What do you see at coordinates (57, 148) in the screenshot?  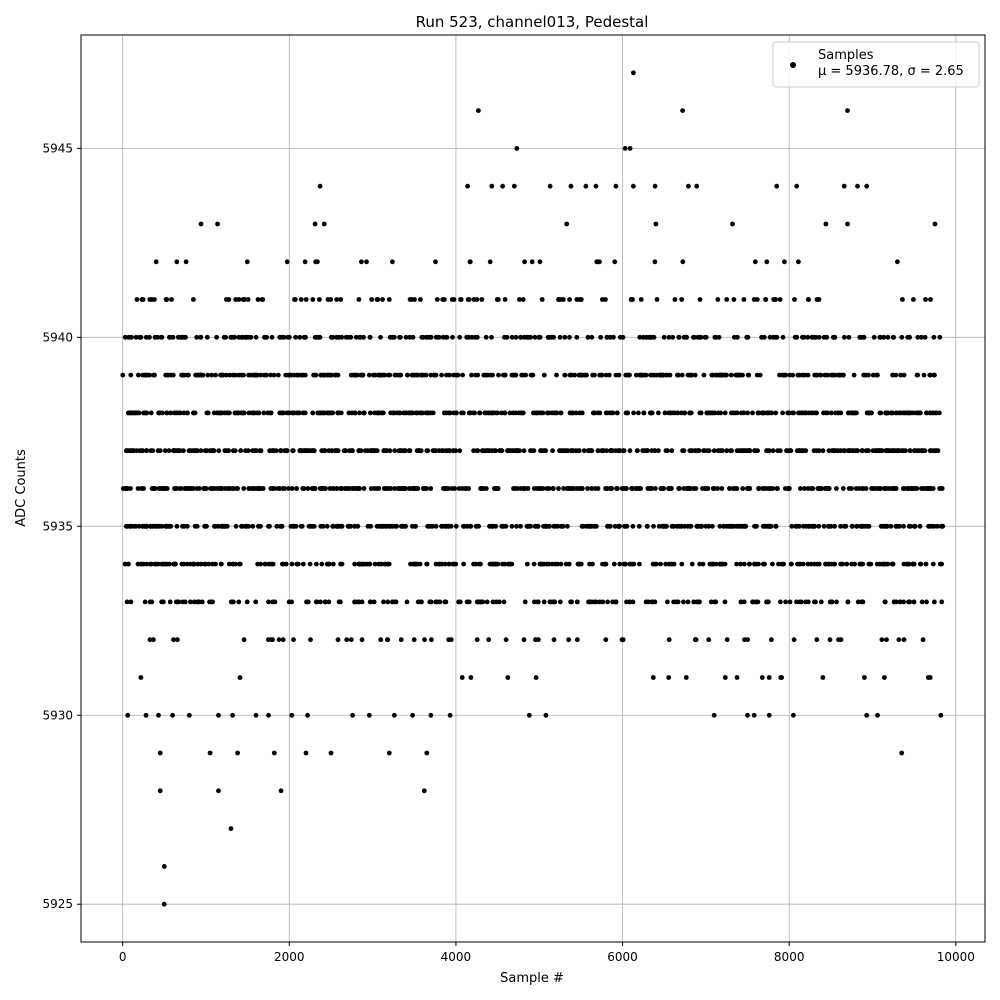 I see `y-tick-label: 5945` at bounding box center [57, 148].